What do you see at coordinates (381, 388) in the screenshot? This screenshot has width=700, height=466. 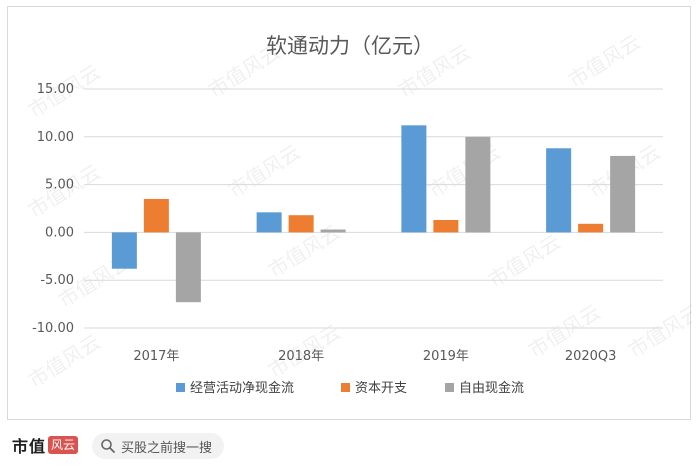 I see `legend-label: 资本开支` at bounding box center [381, 388].